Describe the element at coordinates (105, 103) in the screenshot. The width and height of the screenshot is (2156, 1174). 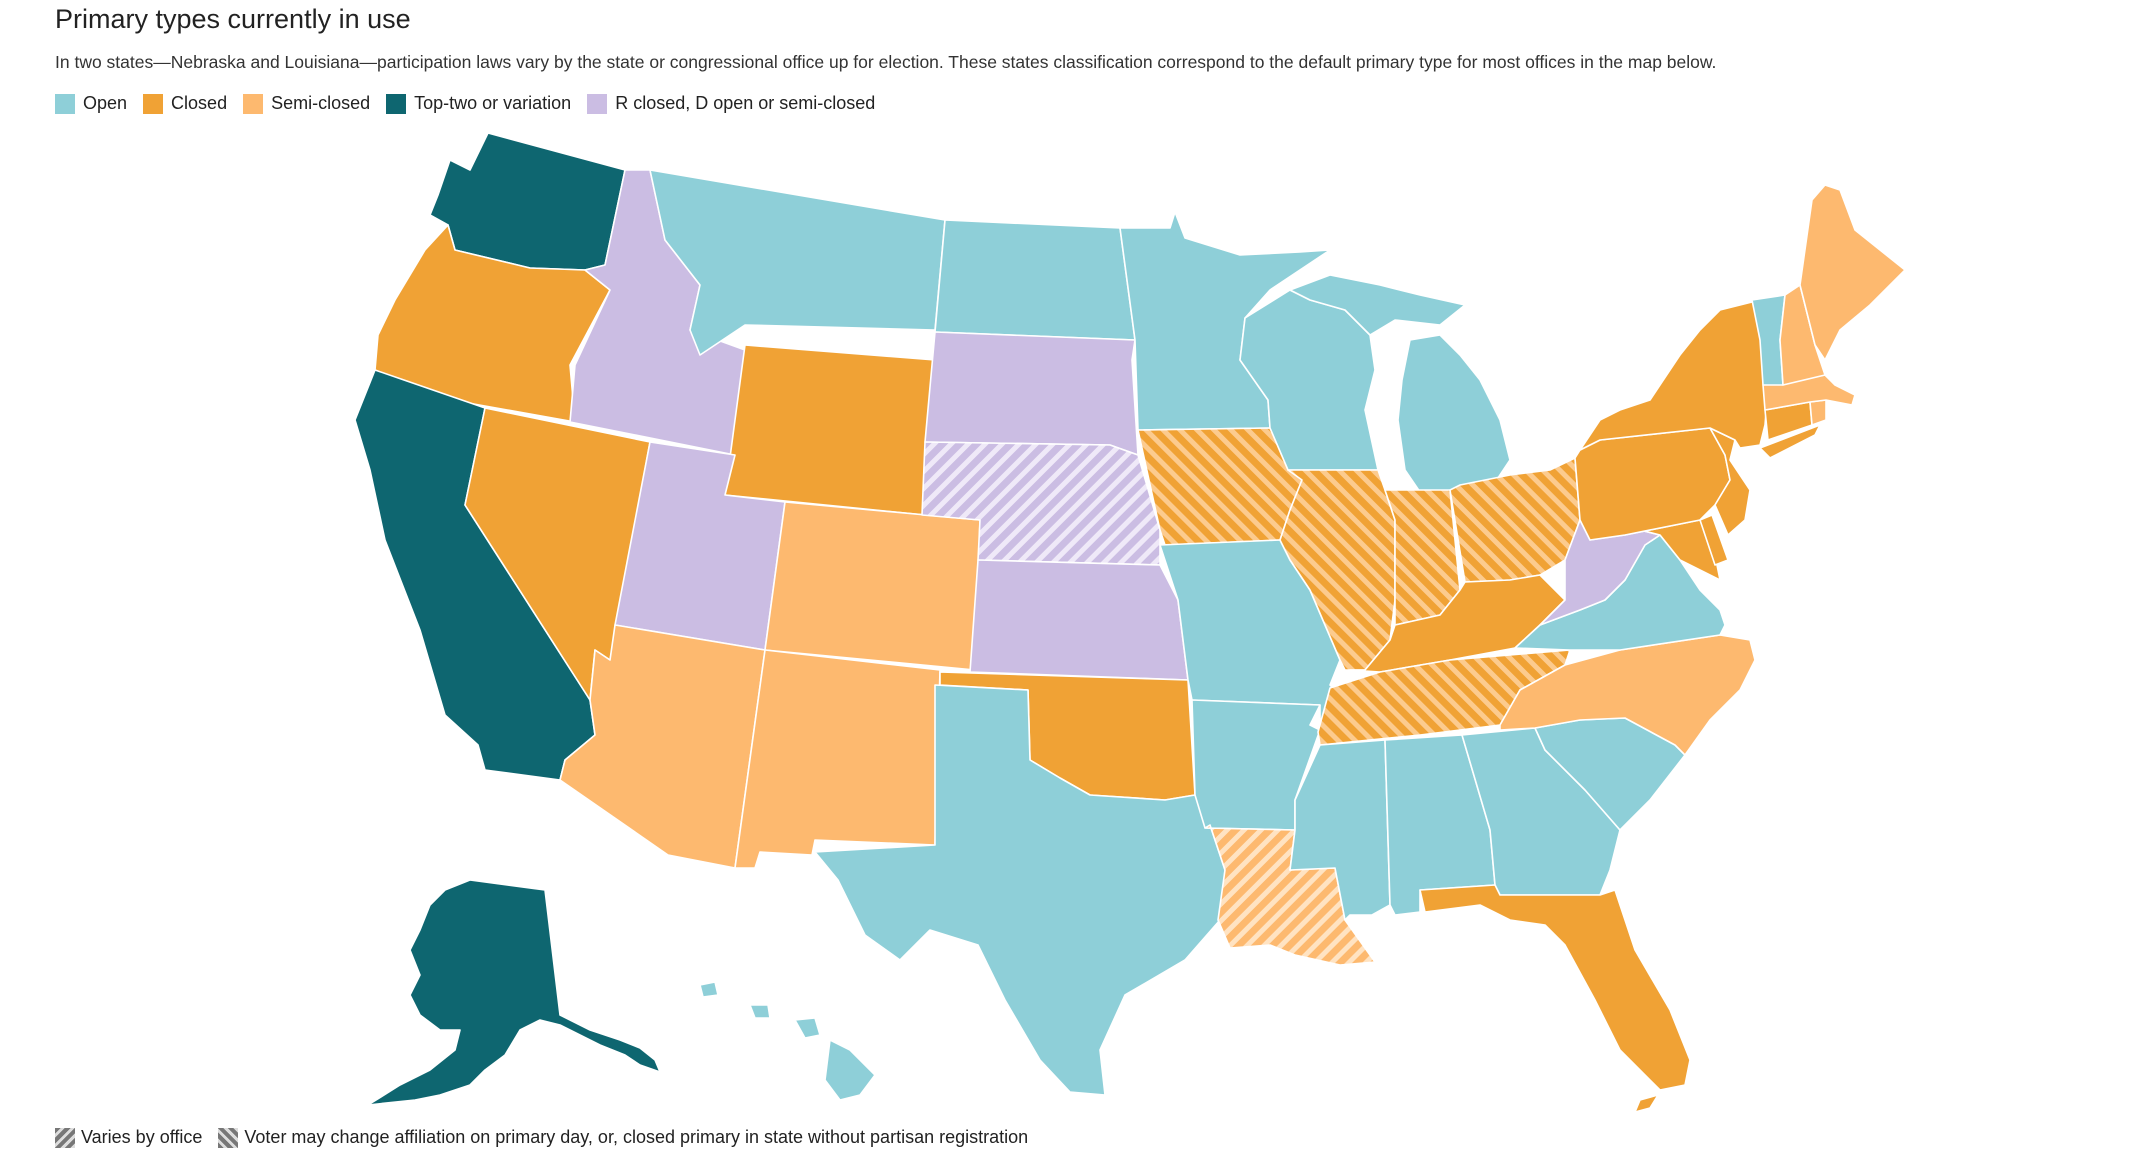
I see `legend-label-open: Open` at that location.